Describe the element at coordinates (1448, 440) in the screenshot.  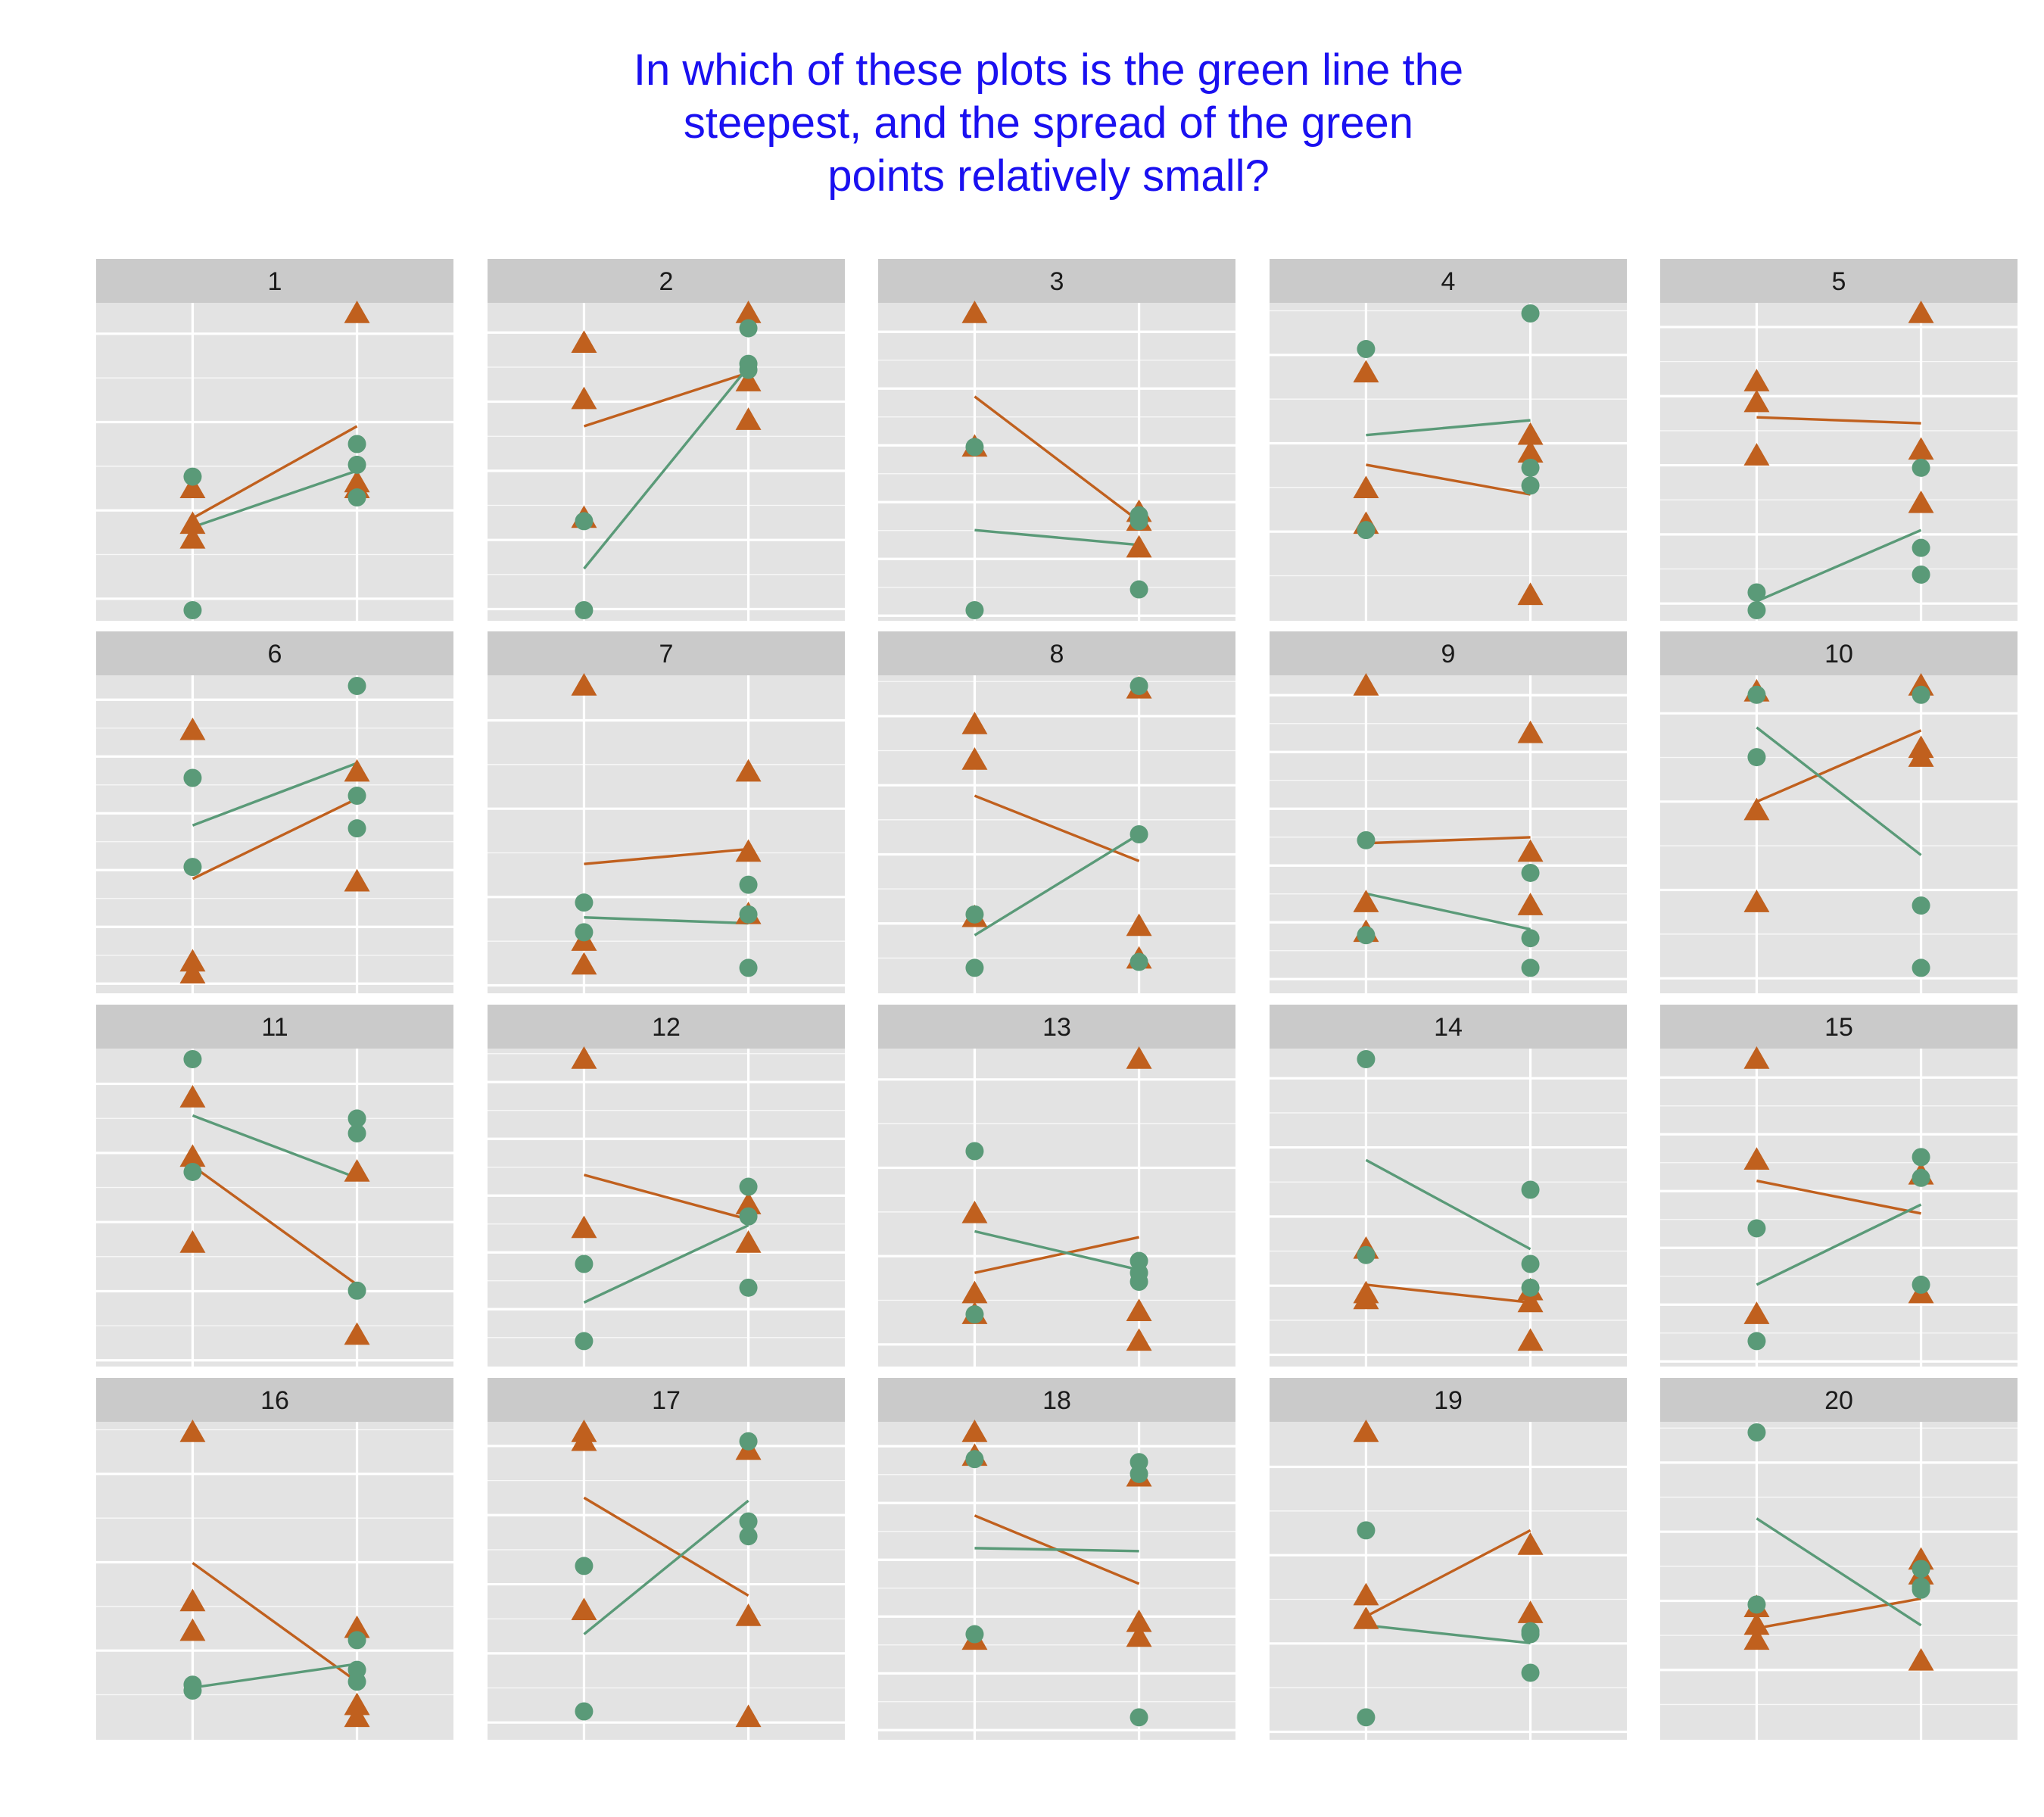
I see `facet-panel-4: 4` at that location.